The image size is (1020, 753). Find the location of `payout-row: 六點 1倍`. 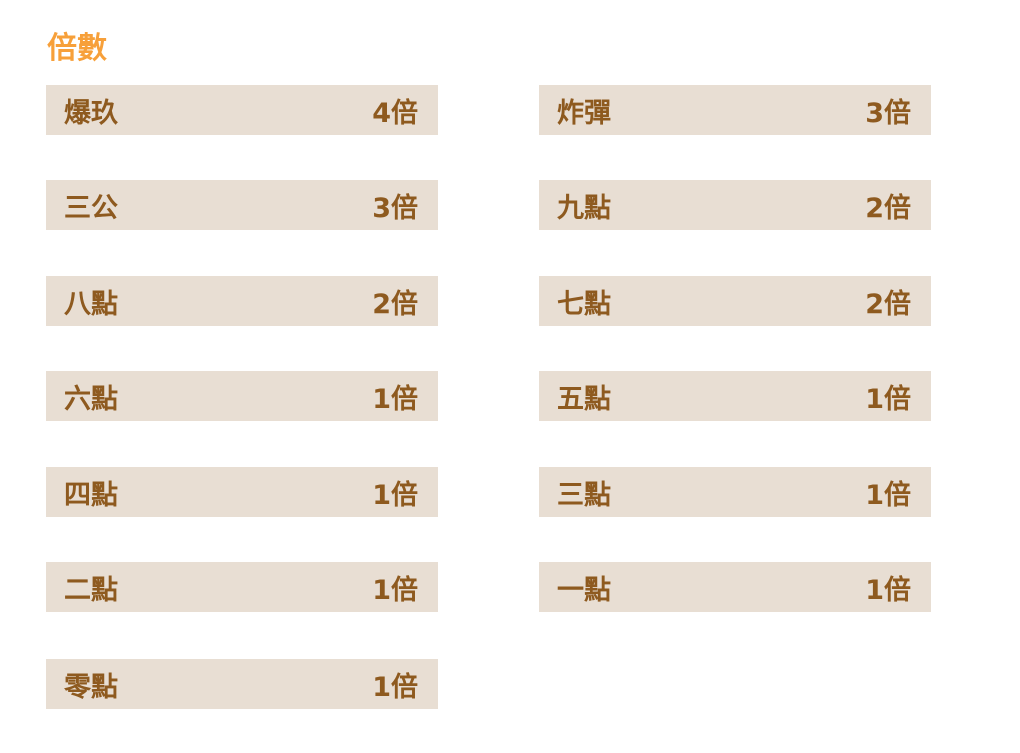

payout-row: 六點 1倍 is located at coordinates (242, 396).